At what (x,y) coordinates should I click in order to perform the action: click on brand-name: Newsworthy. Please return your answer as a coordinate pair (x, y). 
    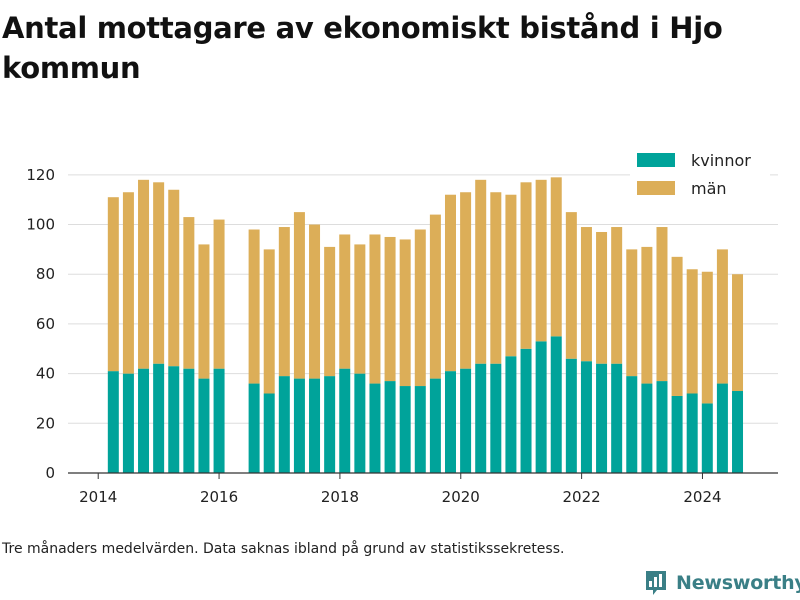
    Looking at the image, I should click on (738, 583).